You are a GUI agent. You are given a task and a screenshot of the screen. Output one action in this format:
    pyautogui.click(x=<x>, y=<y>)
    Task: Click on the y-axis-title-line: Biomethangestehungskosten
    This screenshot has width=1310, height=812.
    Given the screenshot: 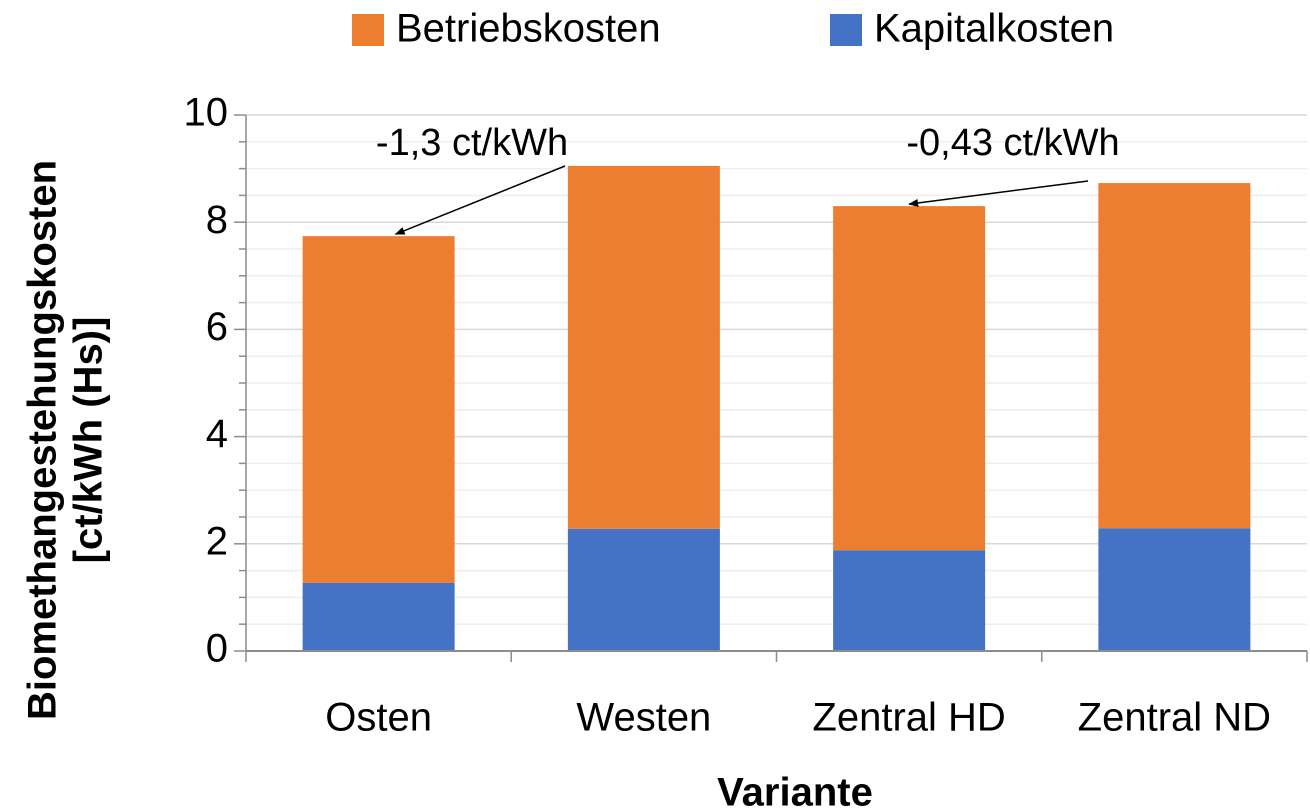 What is the action you would take?
    pyautogui.click(x=43, y=440)
    